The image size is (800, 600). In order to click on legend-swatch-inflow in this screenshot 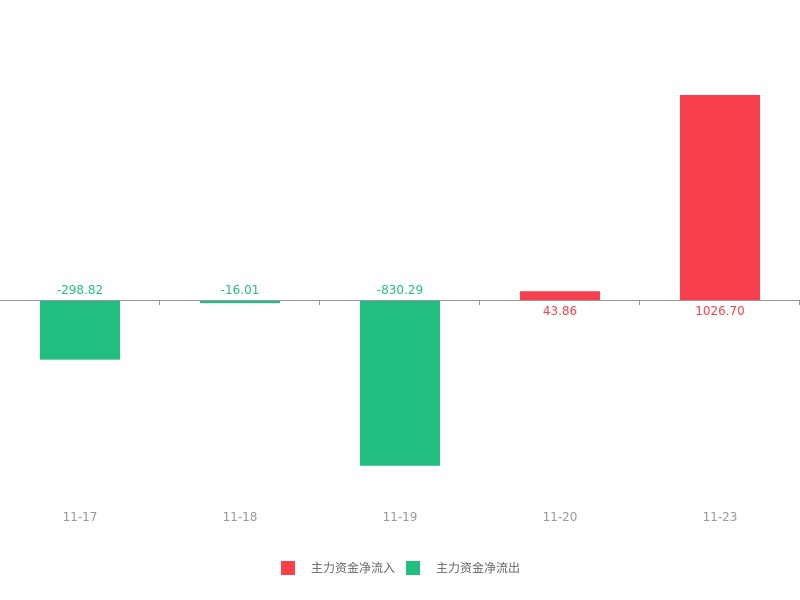, I will do `click(288, 568)`.